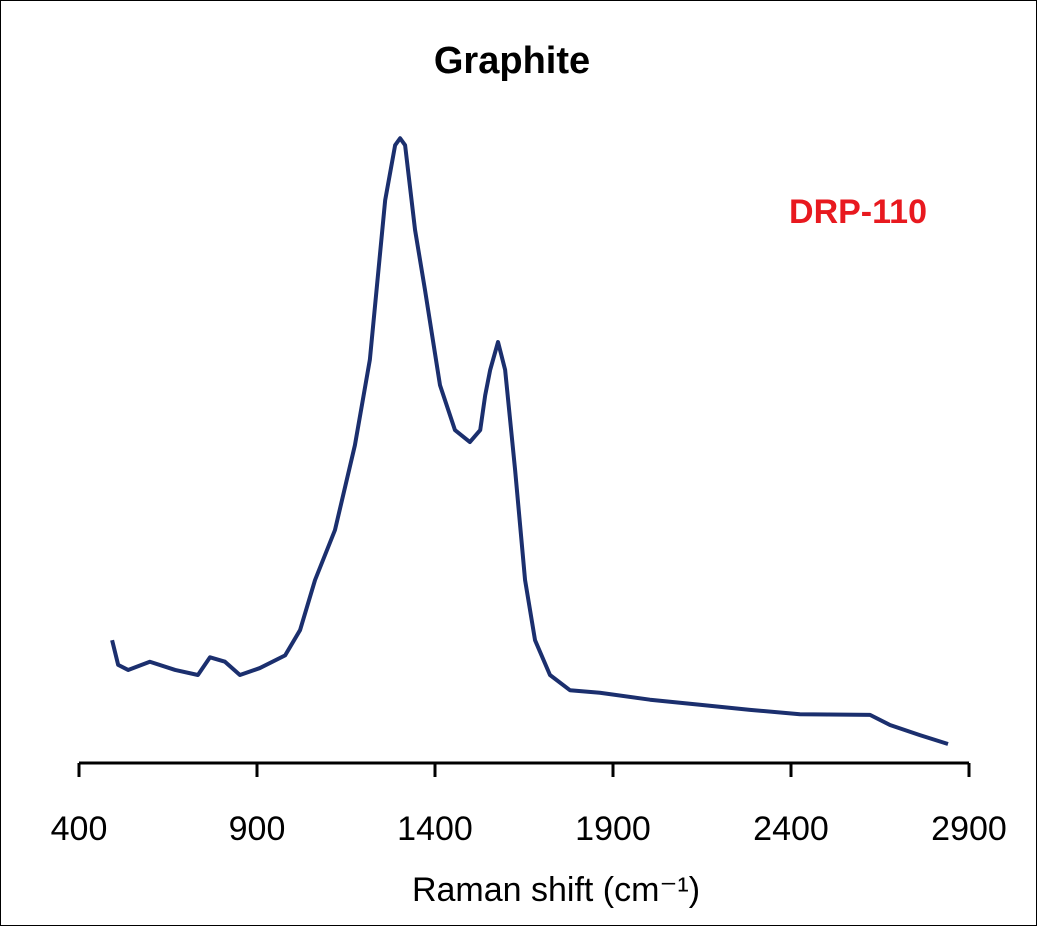 This screenshot has width=1037, height=931. What do you see at coordinates (79, 829) in the screenshot?
I see `x-tick-label: 400` at bounding box center [79, 829].